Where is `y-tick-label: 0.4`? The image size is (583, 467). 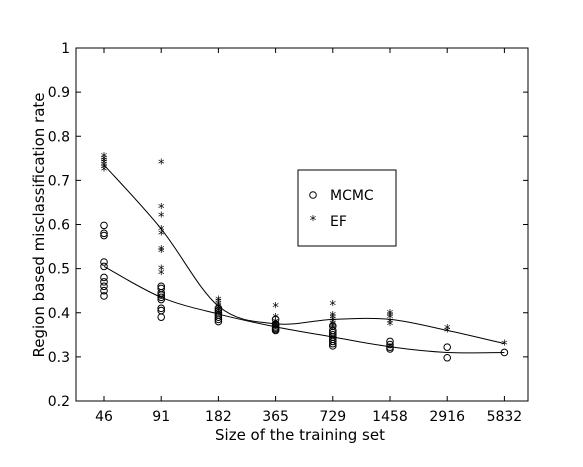 y-tick-label: 0.4 is located at coordinates (59, 314).